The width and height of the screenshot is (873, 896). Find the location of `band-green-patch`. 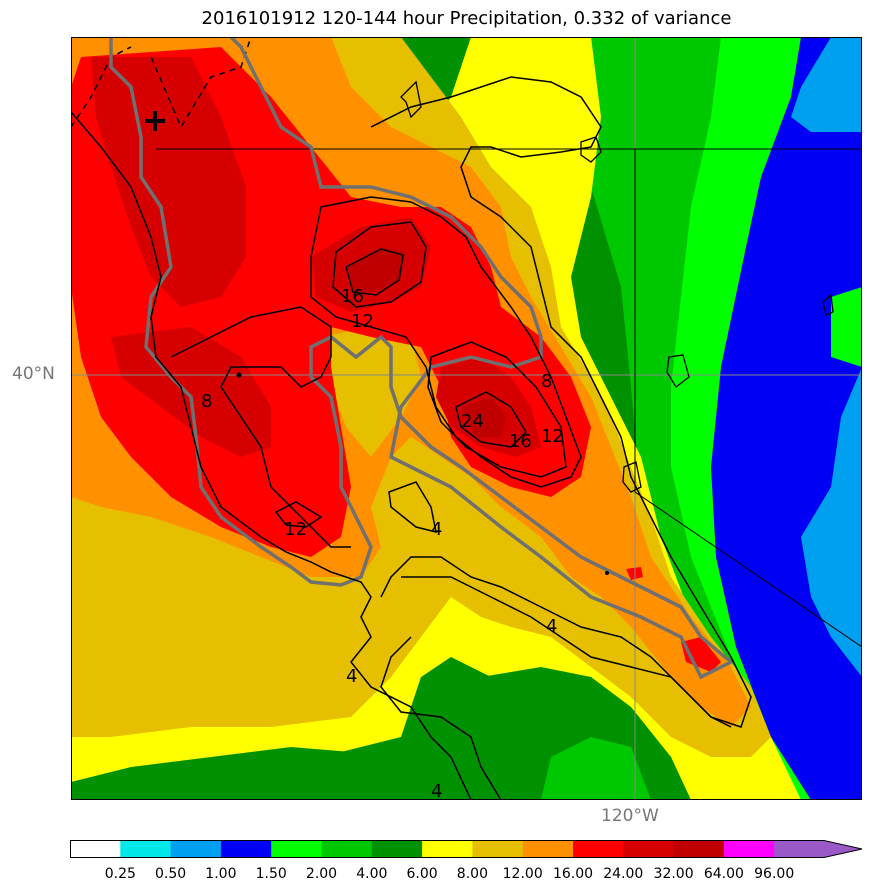

band-green-patch is located at coordinates (846, 327).